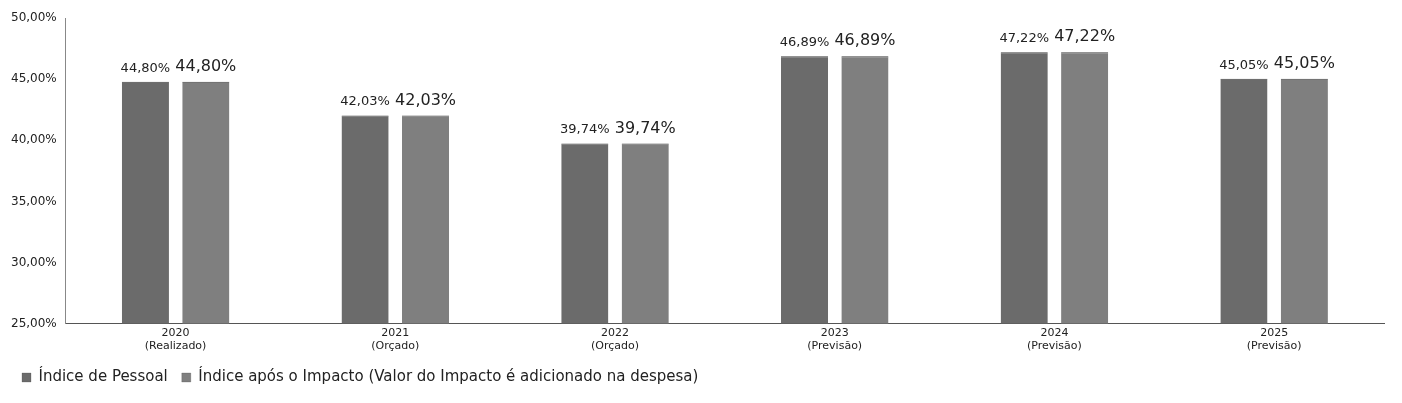  I want to click on y-tick-label: 50,00%, so click(33, 17).